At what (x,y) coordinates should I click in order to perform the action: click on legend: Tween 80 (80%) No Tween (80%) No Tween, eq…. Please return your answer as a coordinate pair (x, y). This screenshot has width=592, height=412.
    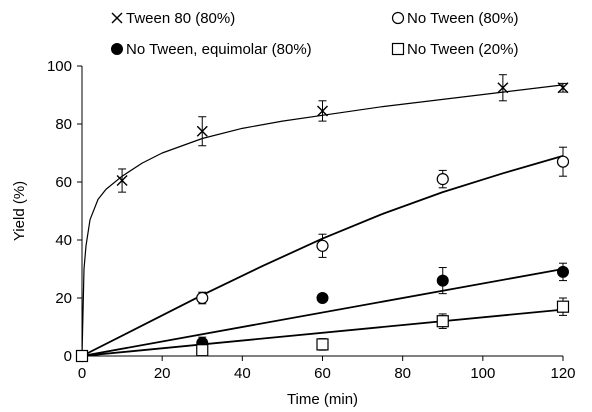
    Looking at the image, I should click on (314, 34).